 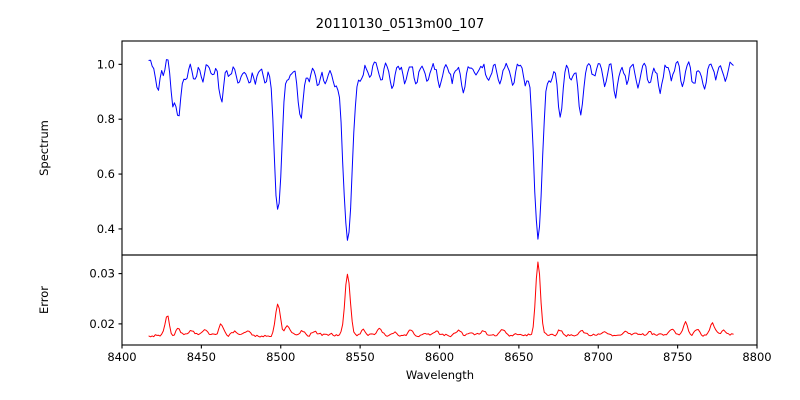 What do you see at coordinates (44, 148) in the screenshot?
I see `spectrum-y-axis-label: Spectrum` at bounding box center [44, 148].